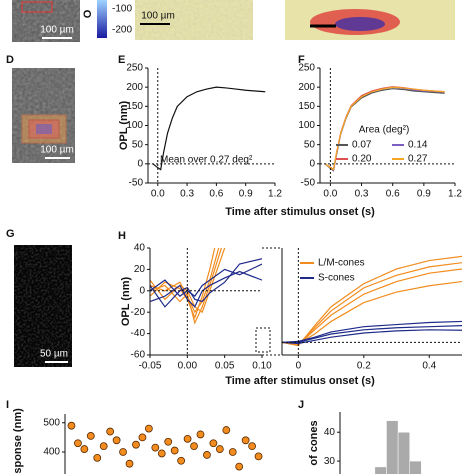 This screenshot has height=474, width=474. I want to click on zoom-box, so click(263, 340).